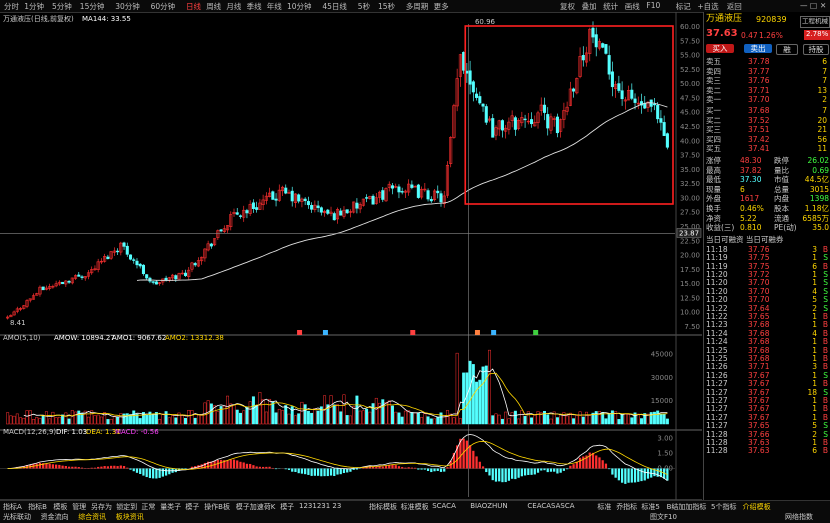 The height and width of the screenshot is (523, 830). Describe the element at coordinates (334, 6) in the screenshot. I see `period-tab-12: 45日线` at that location.